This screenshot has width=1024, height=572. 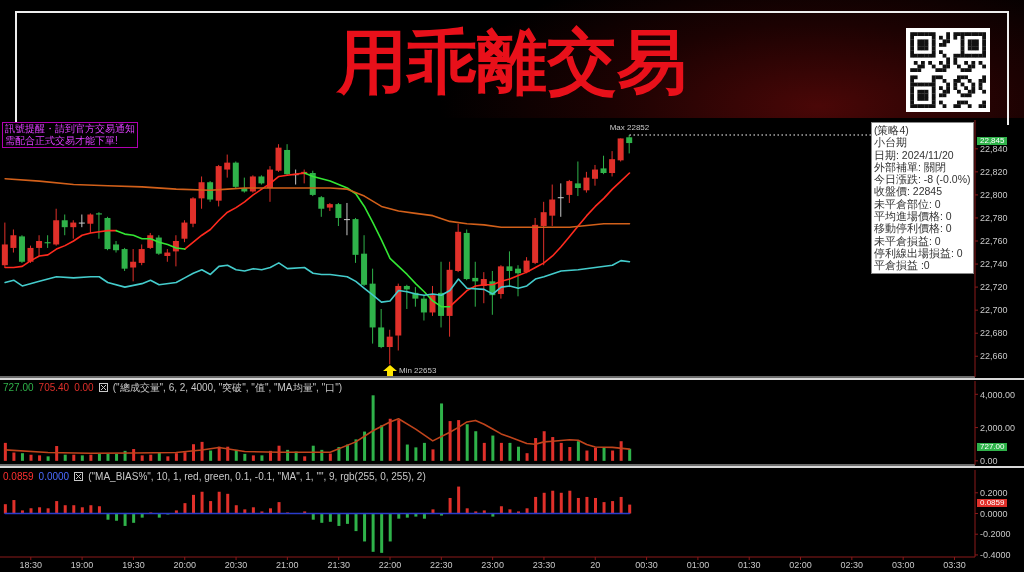 What do you see at coordinates (994, 356) in the screenshot?
I see `y-tick-label: 22,660` at bounding box center [994, 356].